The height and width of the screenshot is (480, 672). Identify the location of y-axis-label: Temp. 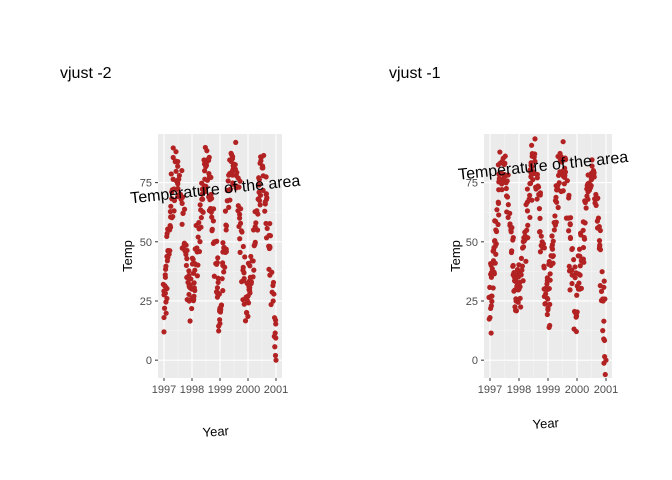
(127, 256).